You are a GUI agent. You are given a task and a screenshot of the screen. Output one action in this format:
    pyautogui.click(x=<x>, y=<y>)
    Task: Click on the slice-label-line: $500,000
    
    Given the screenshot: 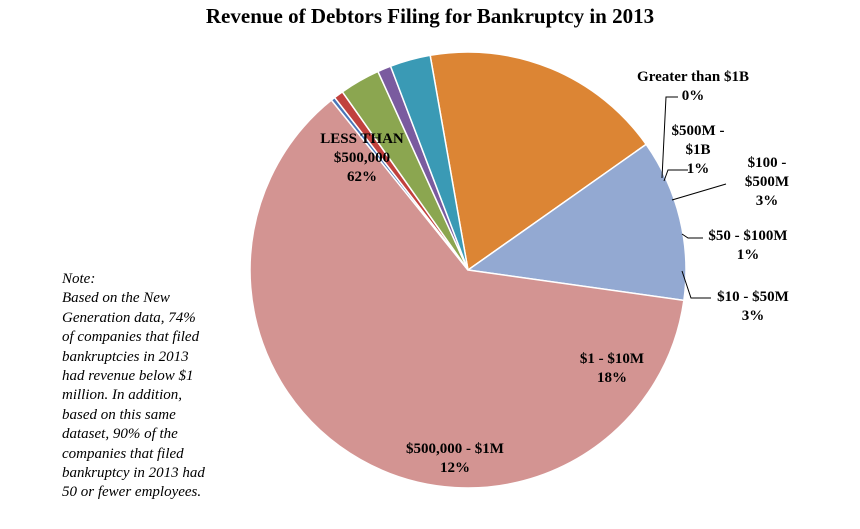 What is the action you would take?
    pyautogui.click(x=362, y=158)
    